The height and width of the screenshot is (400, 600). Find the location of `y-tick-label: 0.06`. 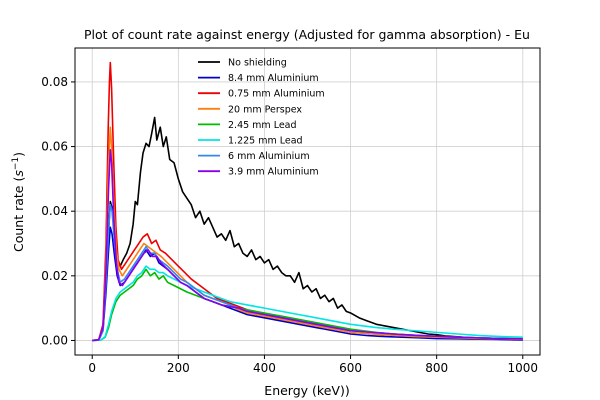

y-tick-label: 0.06 is located at coordinates (54, 147).